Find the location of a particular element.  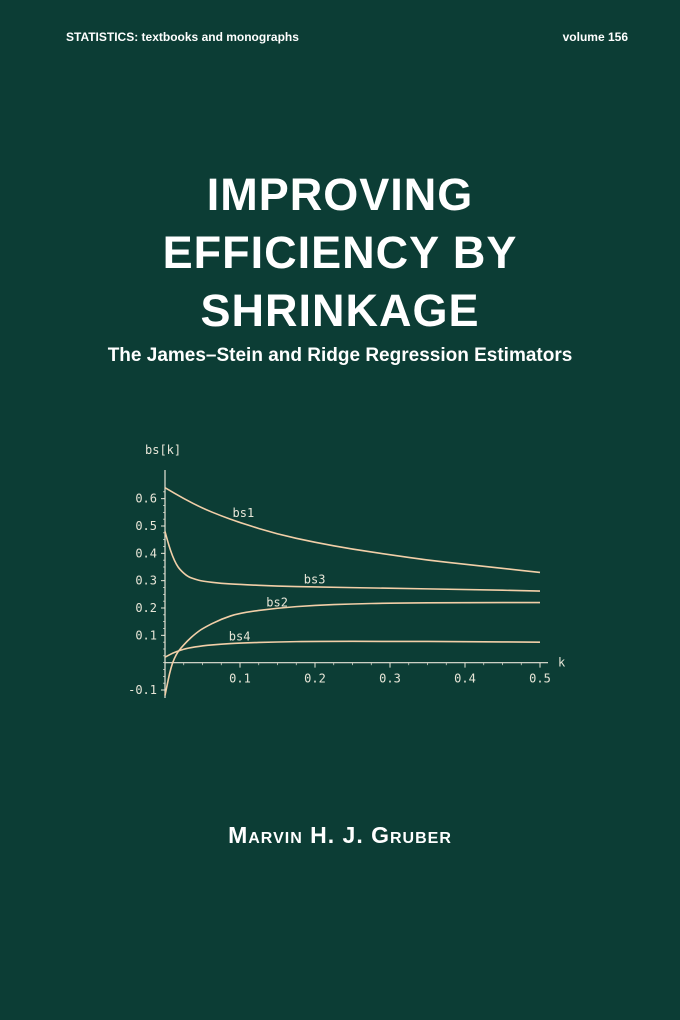

x-axis-label: k is located at coordinates (562, 663).